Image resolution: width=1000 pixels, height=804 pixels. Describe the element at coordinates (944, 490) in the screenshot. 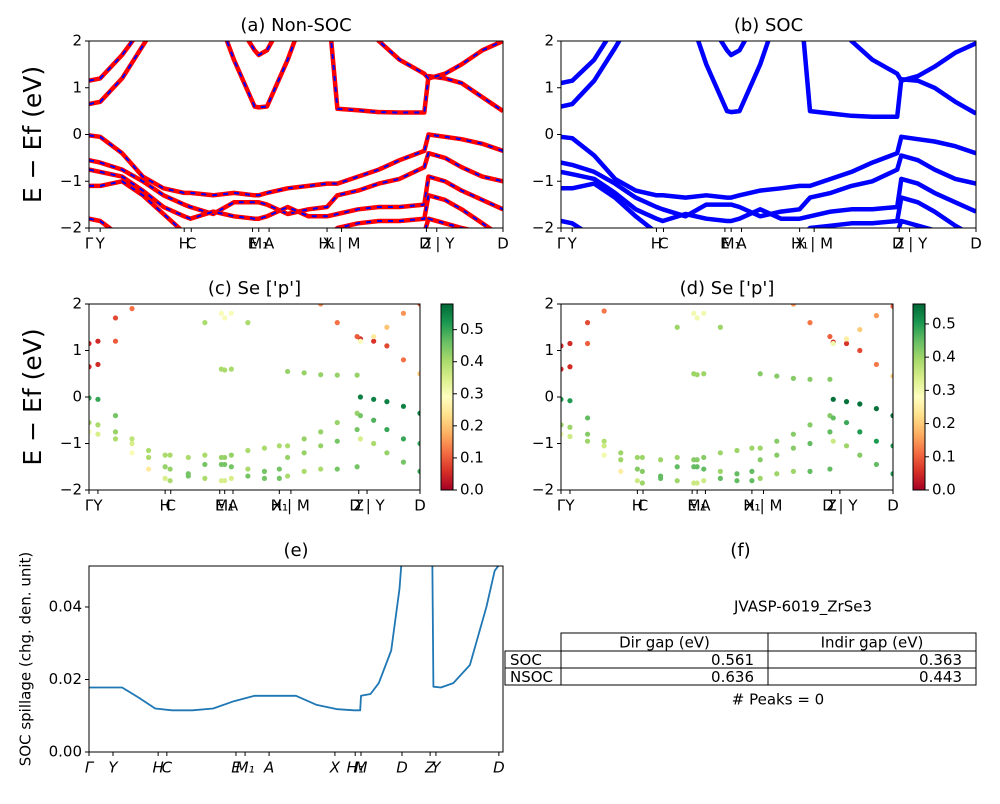

I see `colorbar-tick-label: 0.0` at that location.